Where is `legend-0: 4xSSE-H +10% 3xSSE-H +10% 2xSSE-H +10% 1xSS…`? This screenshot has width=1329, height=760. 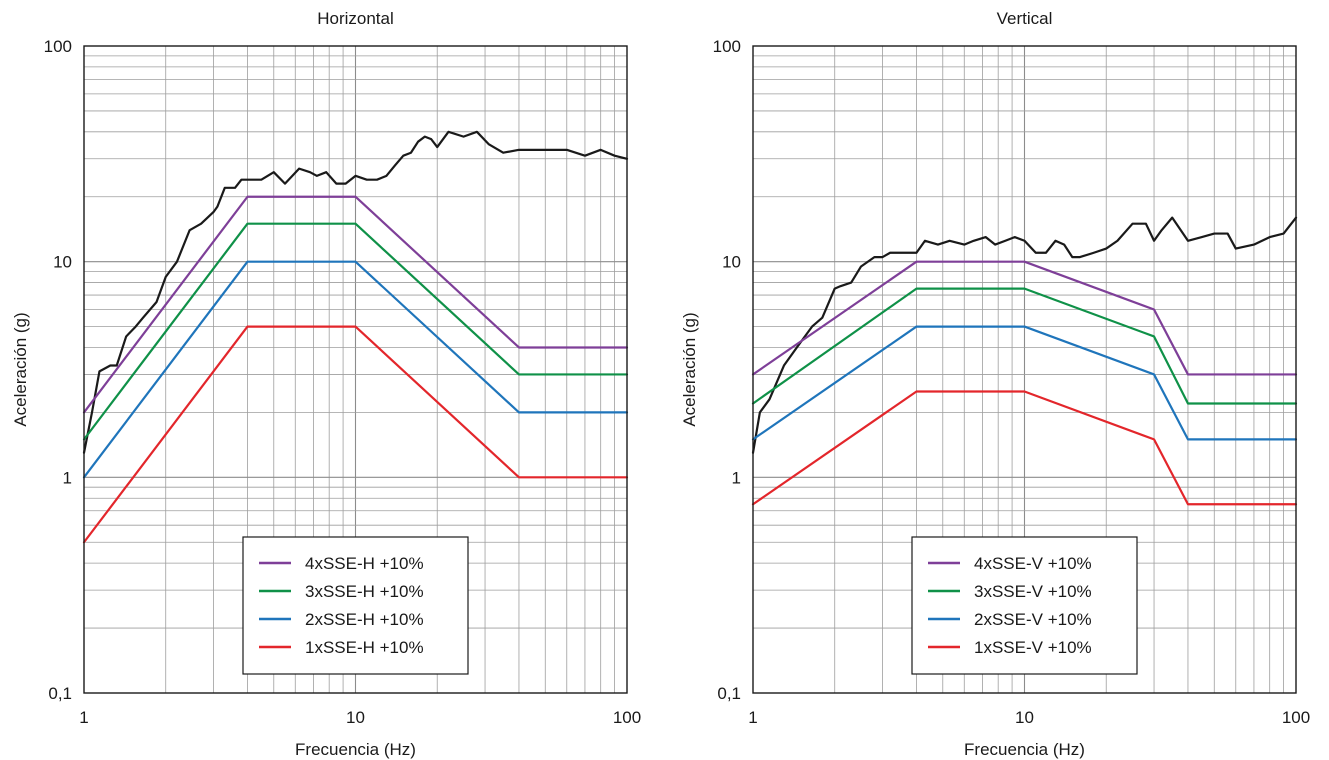
legend-0: 4xSSE-H +10% 3xSSE-H +10% 2xSSE-H +10% 1xSS… is located at coordinates (355, 605).